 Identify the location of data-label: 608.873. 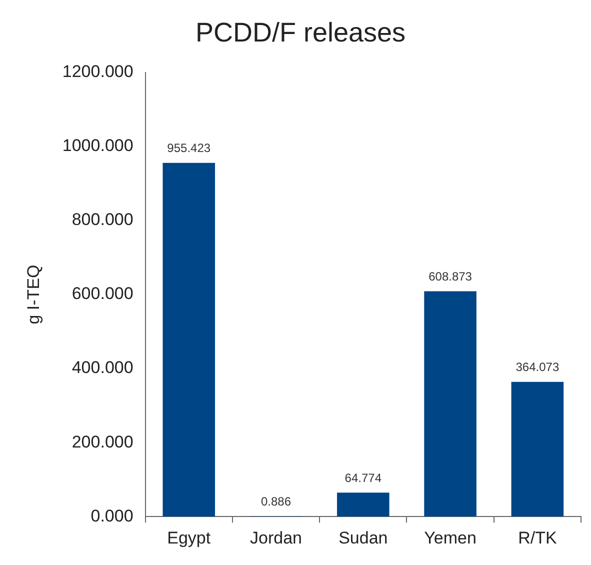
(450, 277).